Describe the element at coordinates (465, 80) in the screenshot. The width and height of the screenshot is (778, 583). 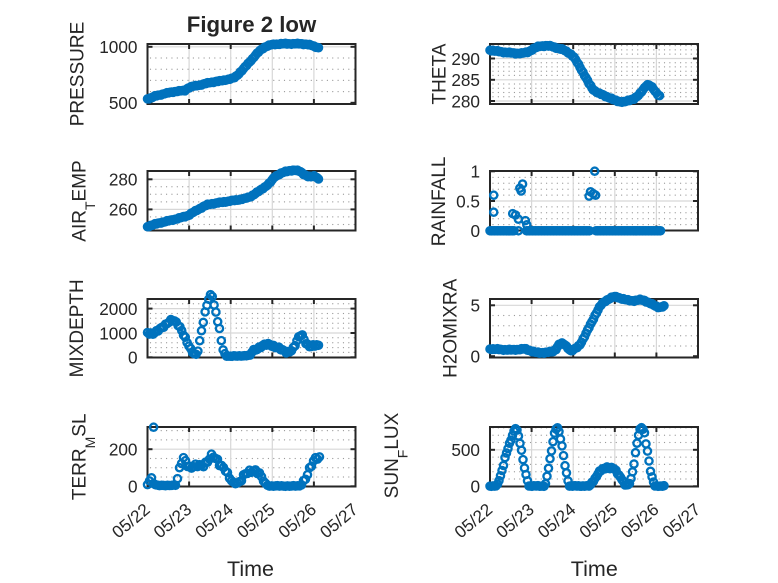
I see `svg-text: 285` at that location.